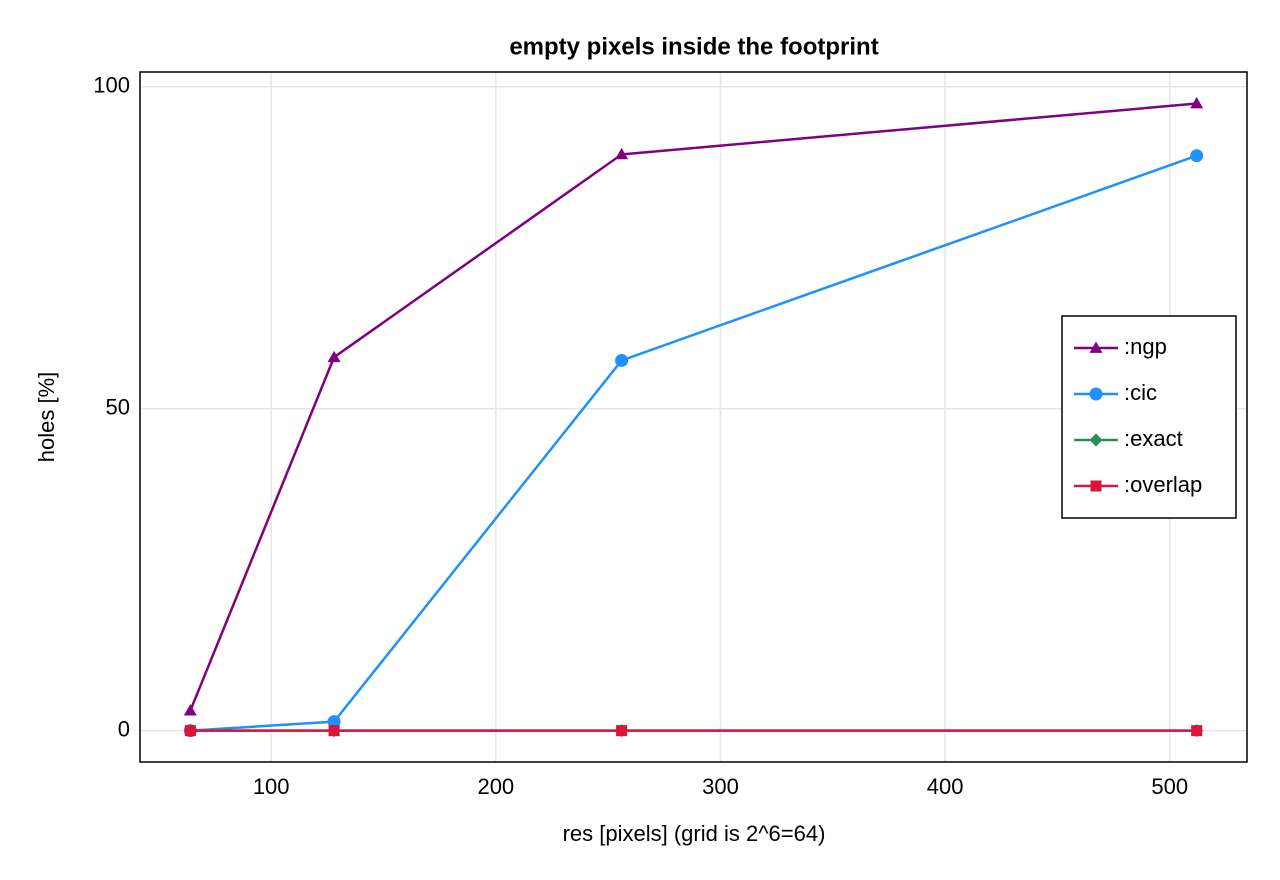 This screenshot has width=1280, height=880. I want to click on x-tick-label: 200, so click(495, 786).